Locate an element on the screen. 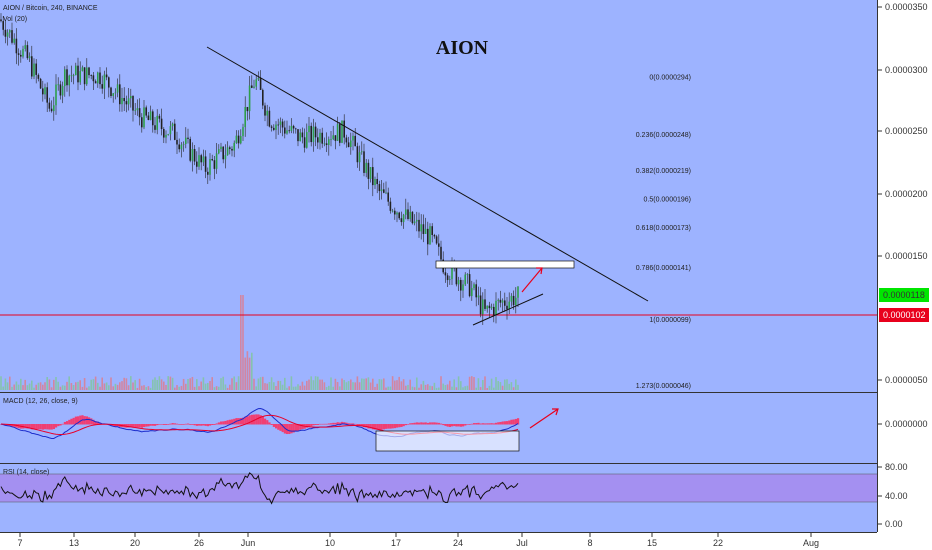 The height and width of the screenshot is (550, 932). chart-title: AION is located at coordinates (462, 48).